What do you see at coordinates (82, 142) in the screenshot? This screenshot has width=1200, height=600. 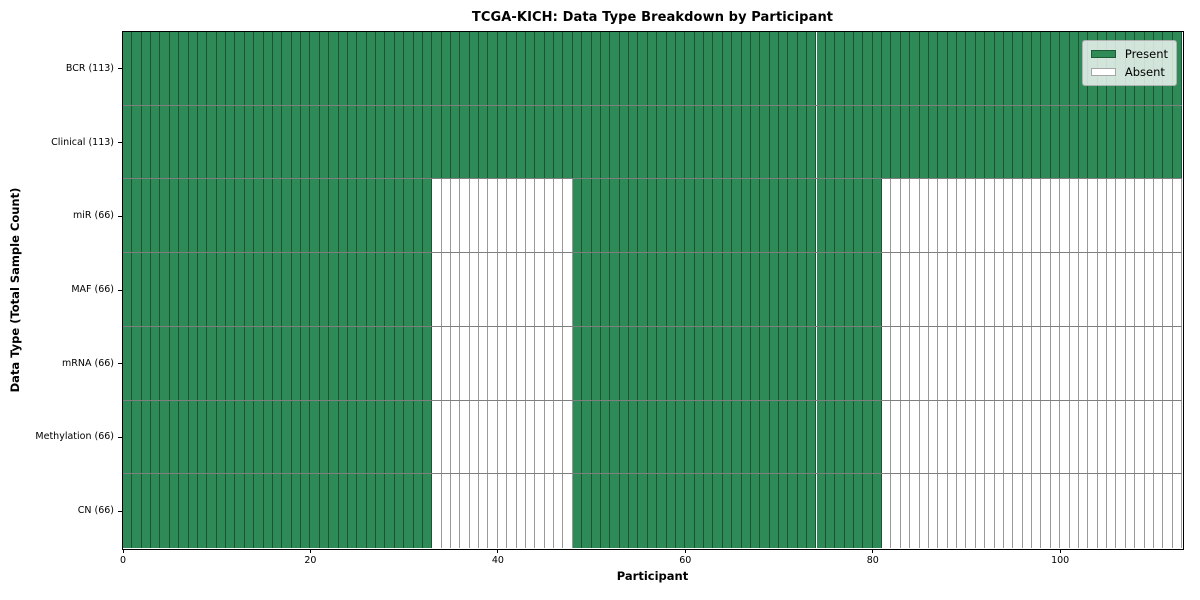 I see `ytick-label-Clinical: Clinical (113)` at bounding box center [82, 142].